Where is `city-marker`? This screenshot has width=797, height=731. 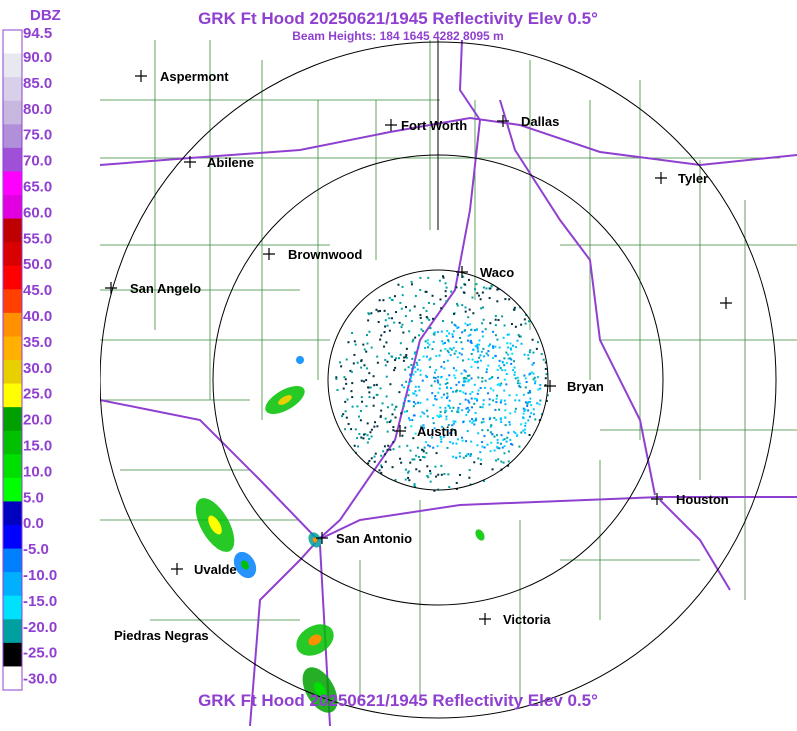 city-marker is located at coordinates (269, 254).